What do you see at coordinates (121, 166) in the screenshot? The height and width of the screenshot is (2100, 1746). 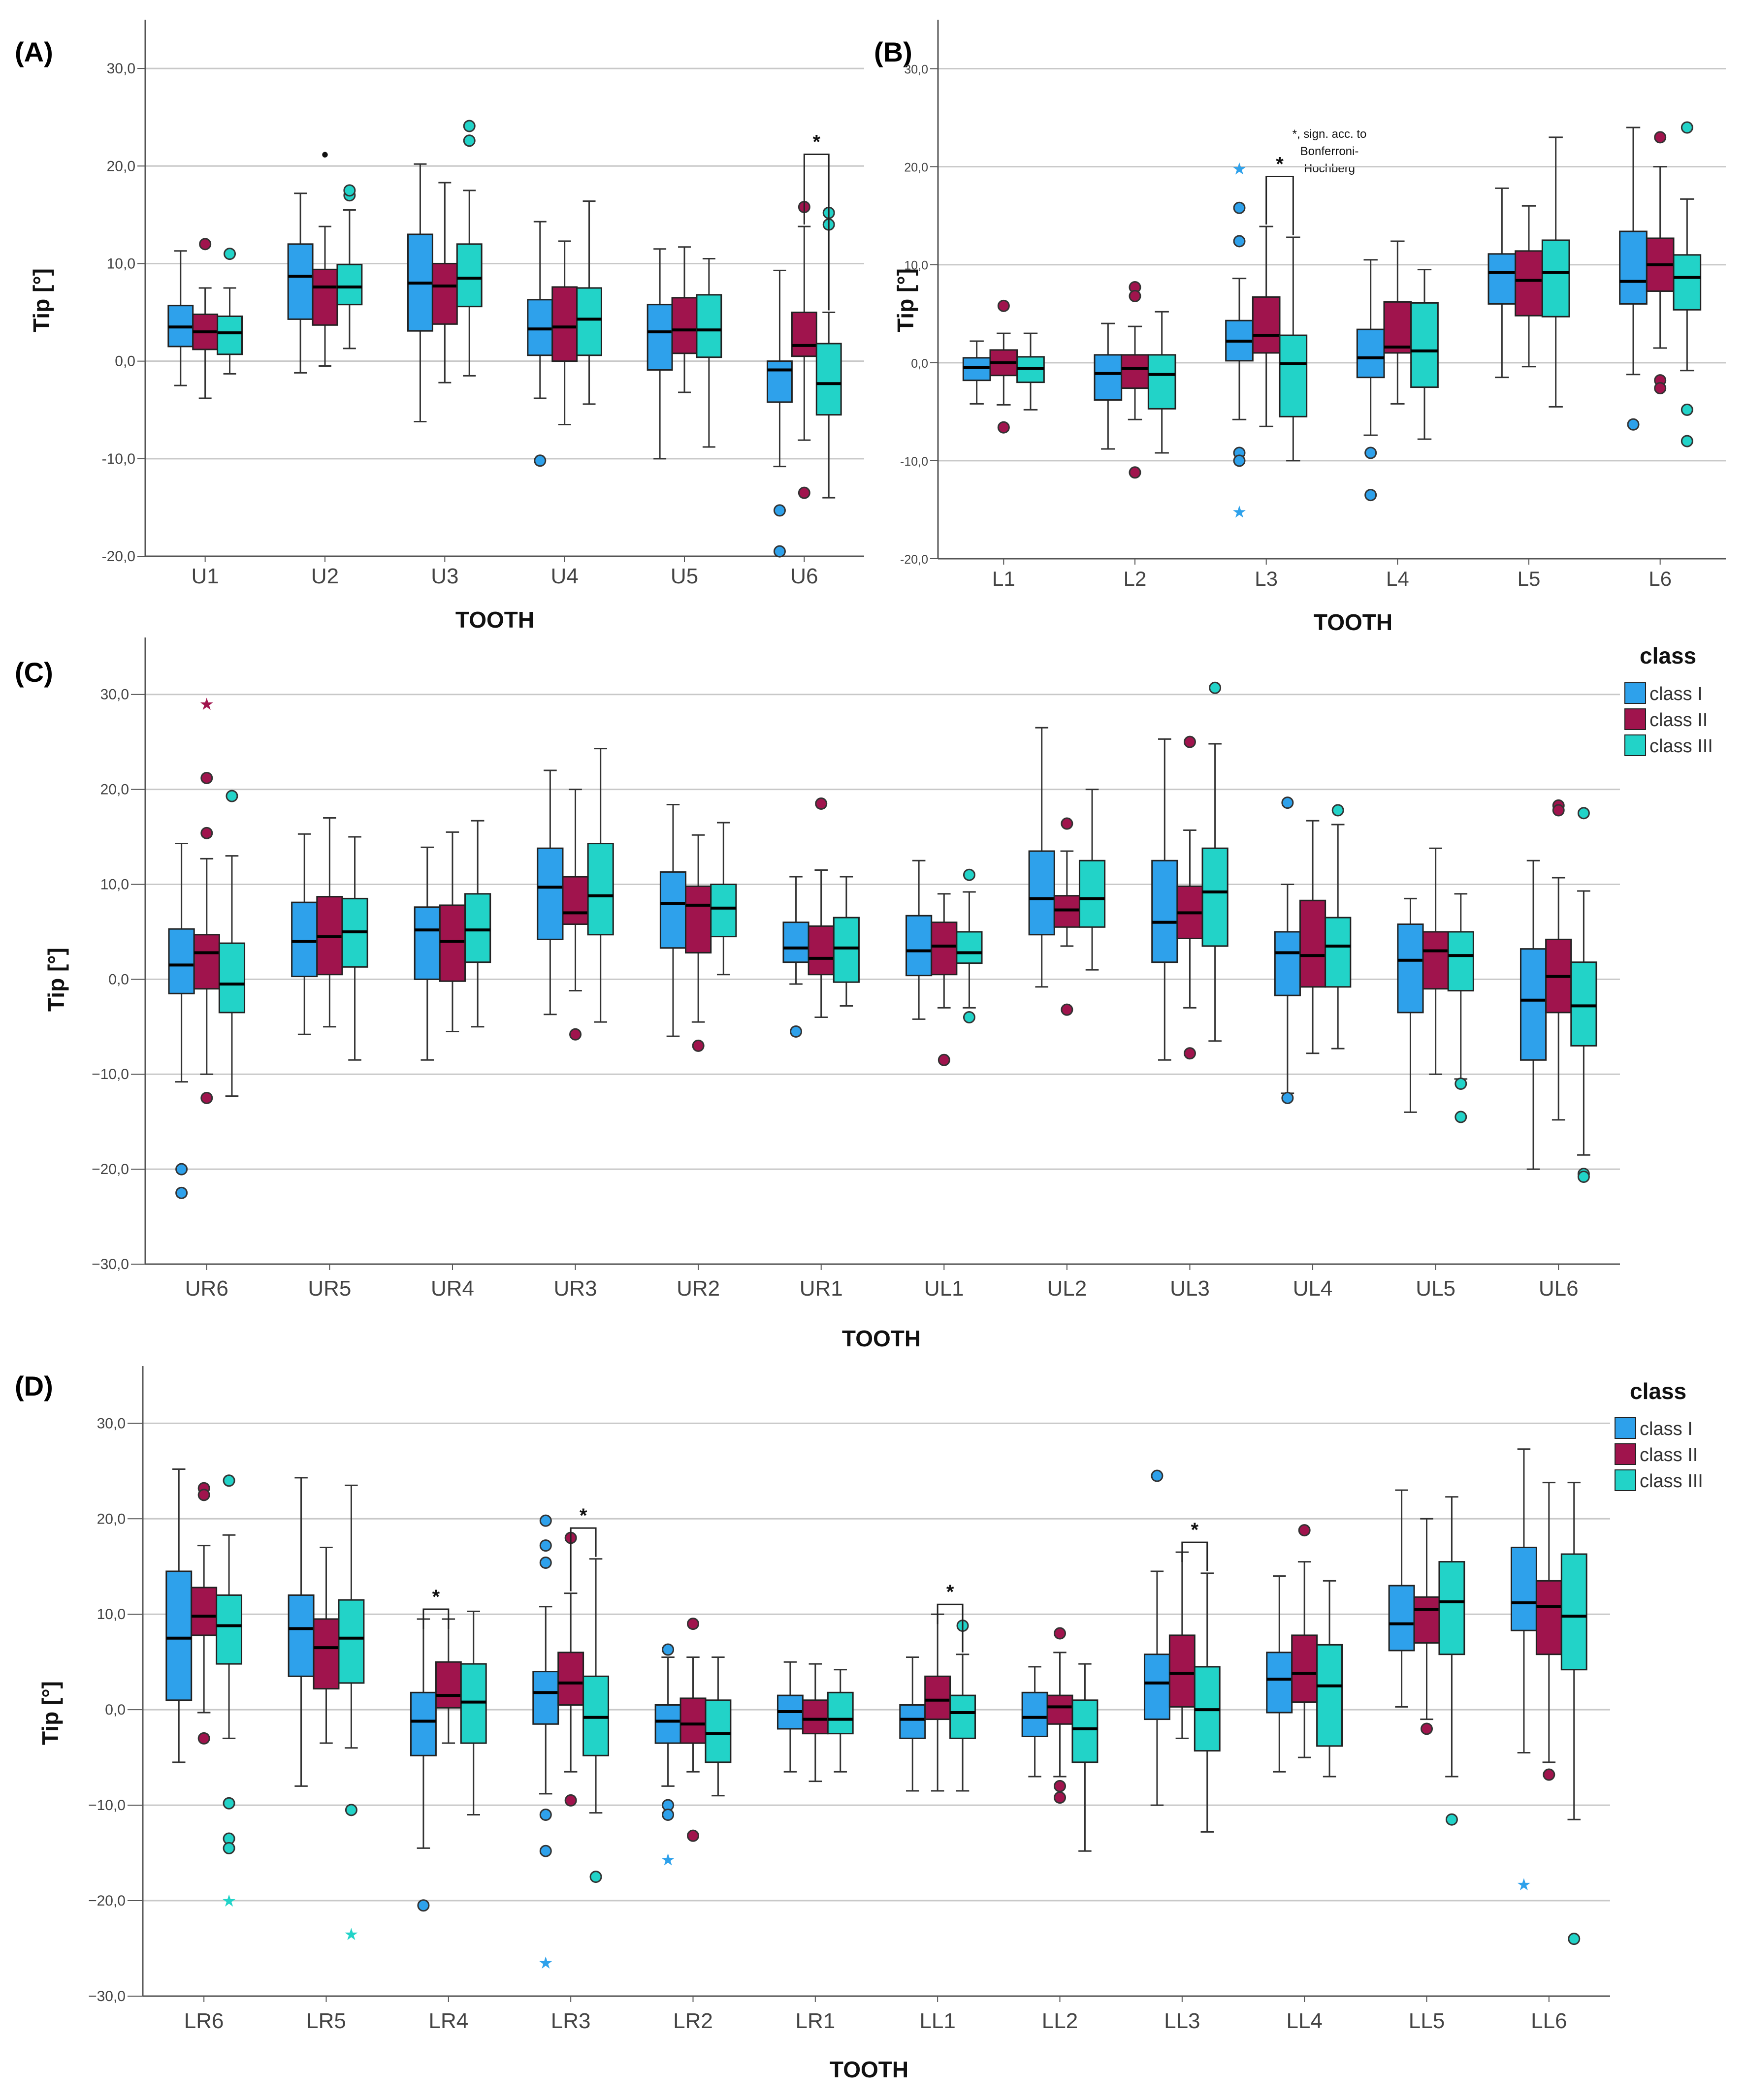 I see `panel-a-ytick-label: 20,0` at bounding box center [121, 166].